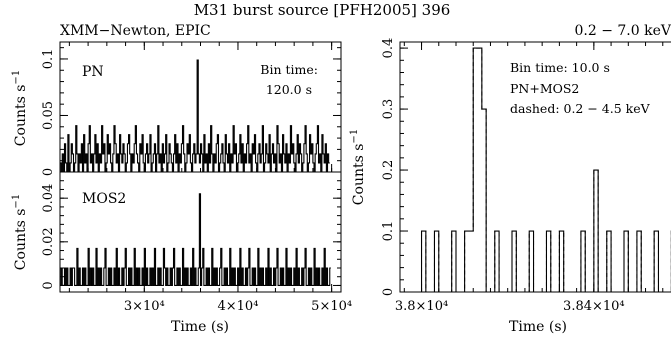 This screenshot has width=671, height=340. I want to click on y-tick-label: 0.2, so click(388, 170).